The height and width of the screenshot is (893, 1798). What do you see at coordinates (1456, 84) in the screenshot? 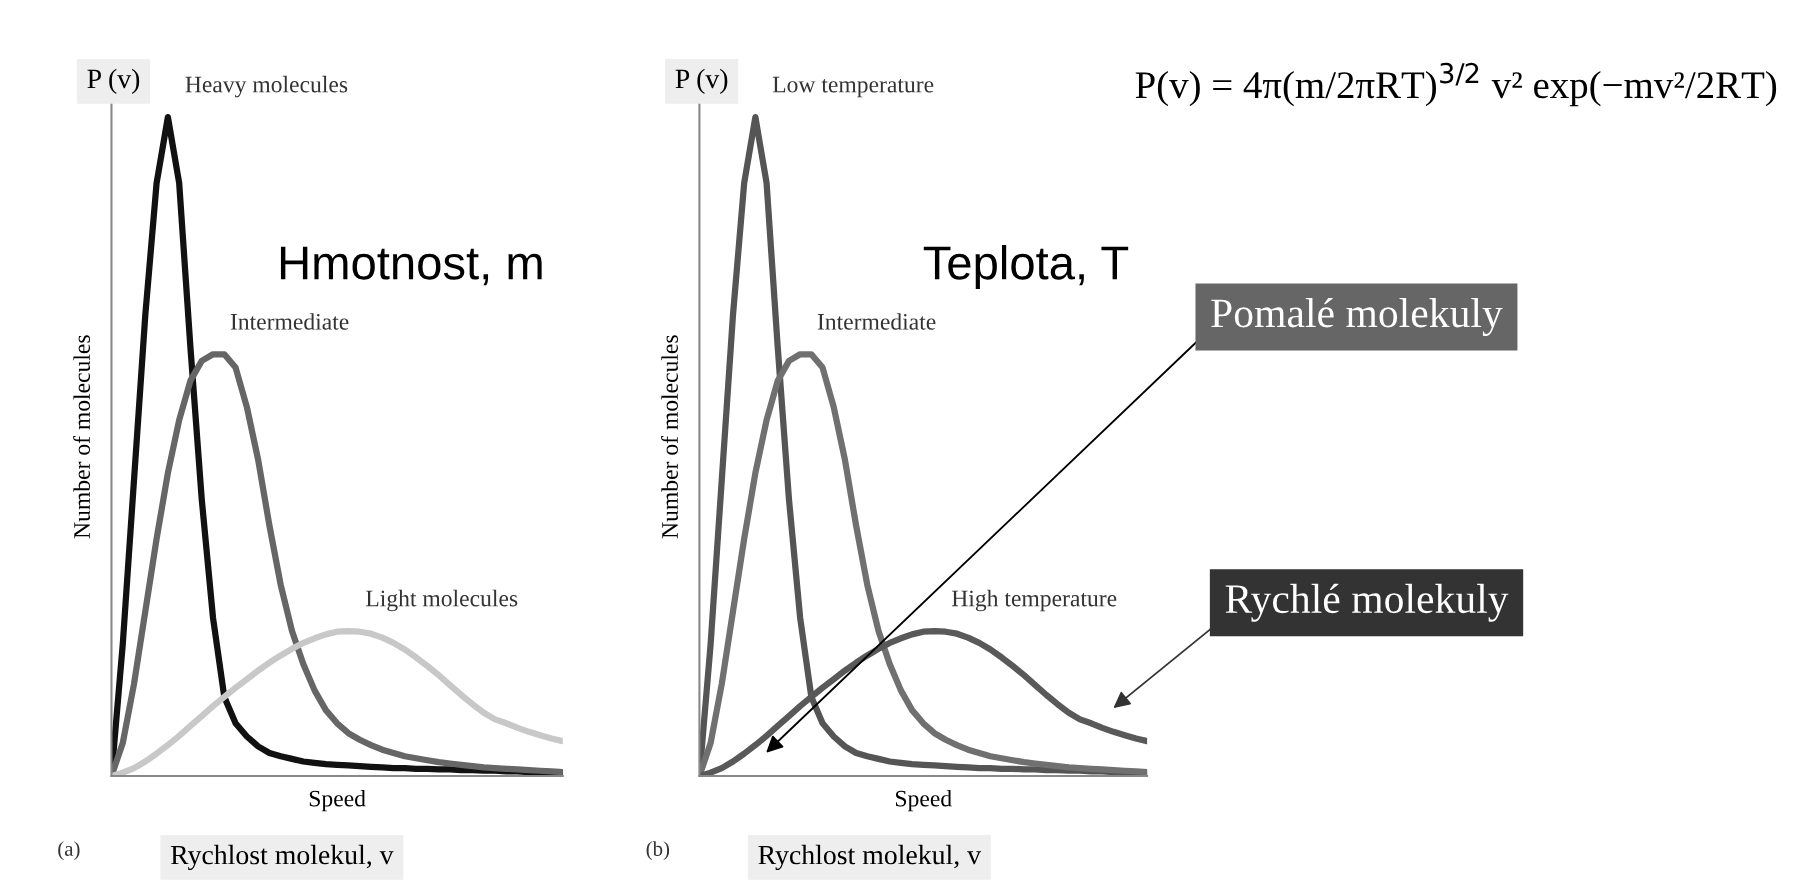
I see `text: P(v) = 4π(m/2πRT)$^{3/2}$ v² exp(−mv²/2RT)` at bounding box center [1456, 84].